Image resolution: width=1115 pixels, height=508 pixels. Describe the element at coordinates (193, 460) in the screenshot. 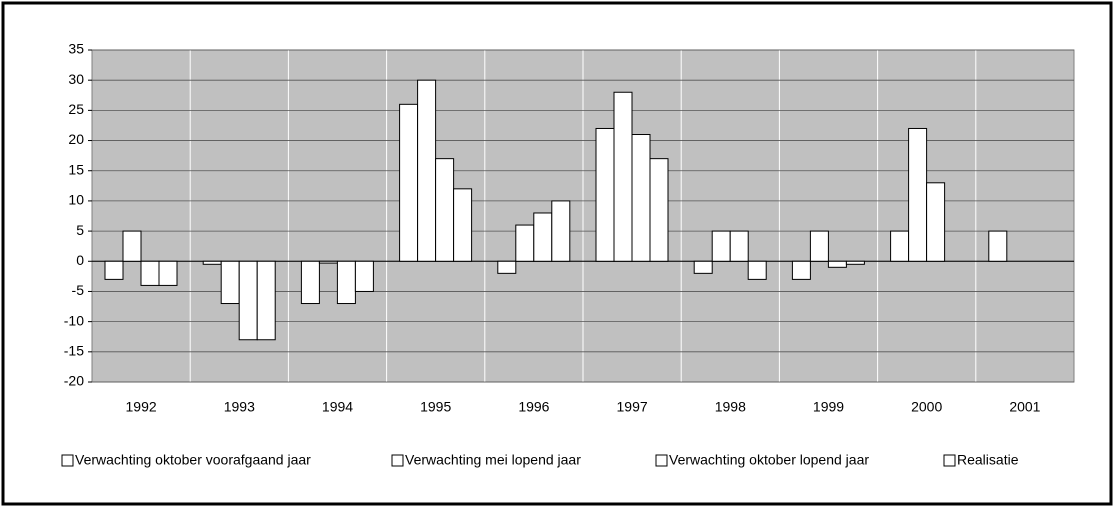

I see `legend-label: Verwachting oktober voorafgaand jaar` at that location.